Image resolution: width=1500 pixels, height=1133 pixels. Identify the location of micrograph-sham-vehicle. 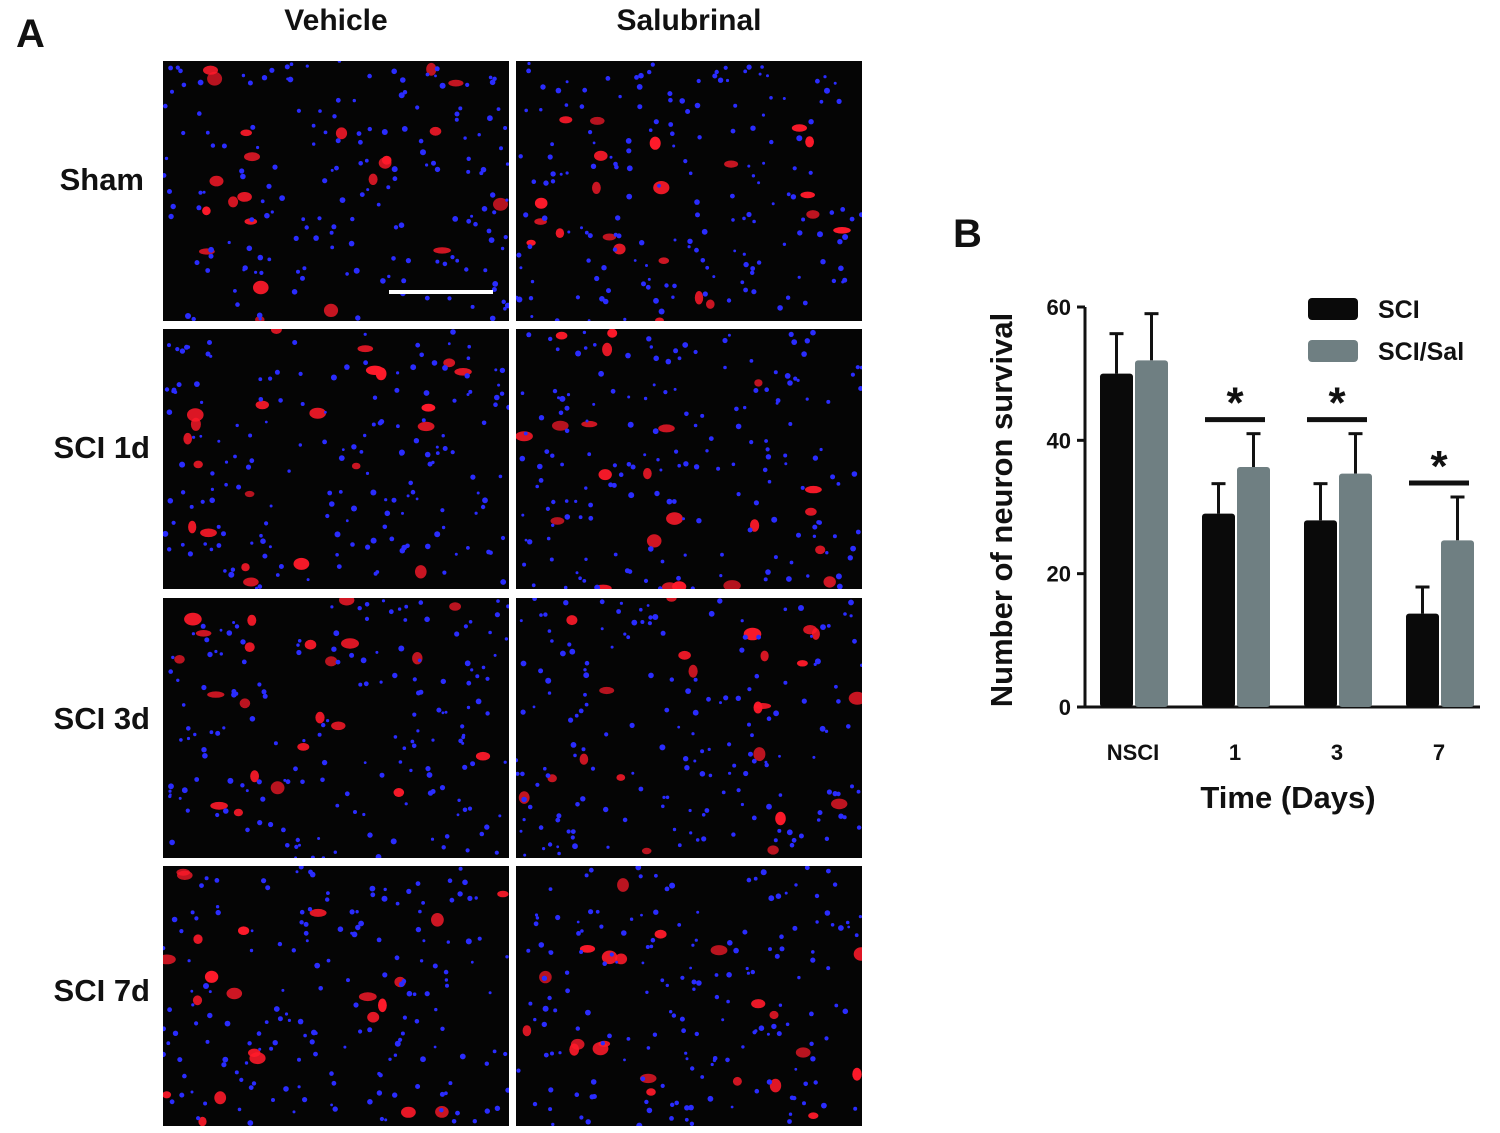
(336, 191).